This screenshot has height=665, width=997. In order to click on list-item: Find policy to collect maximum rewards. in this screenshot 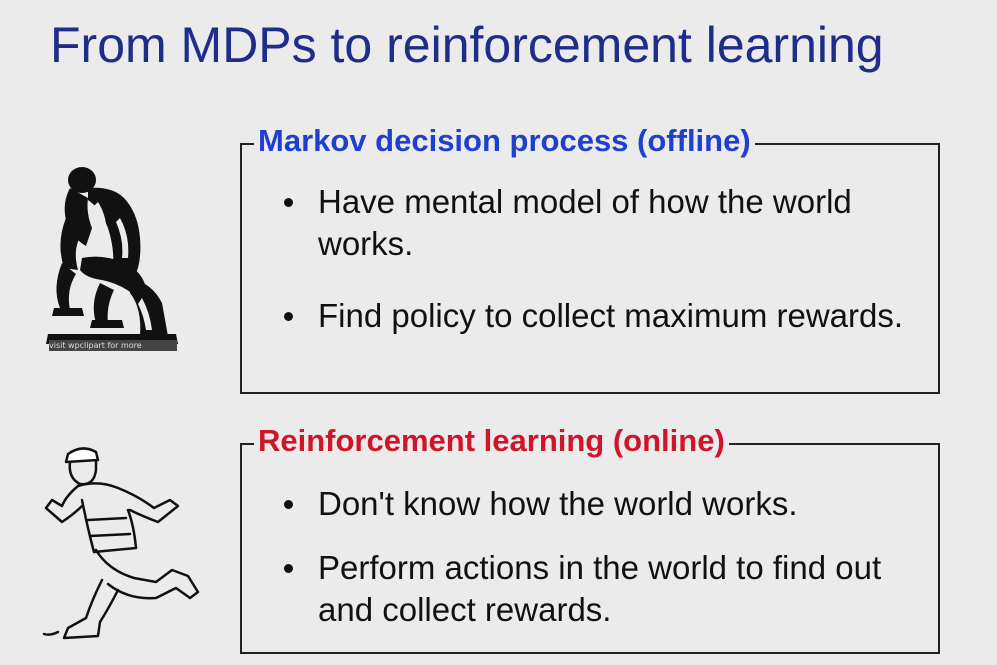, I will do `click(598, 316)`.